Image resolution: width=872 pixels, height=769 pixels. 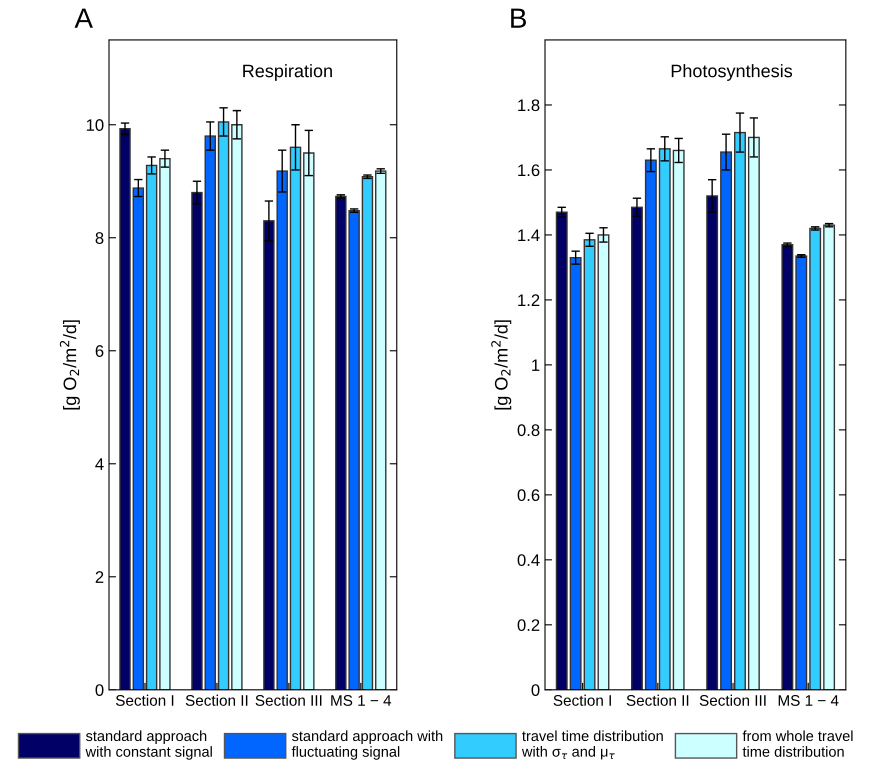 I want to click on text: Photosynthesis, so click(x=732, y=72).